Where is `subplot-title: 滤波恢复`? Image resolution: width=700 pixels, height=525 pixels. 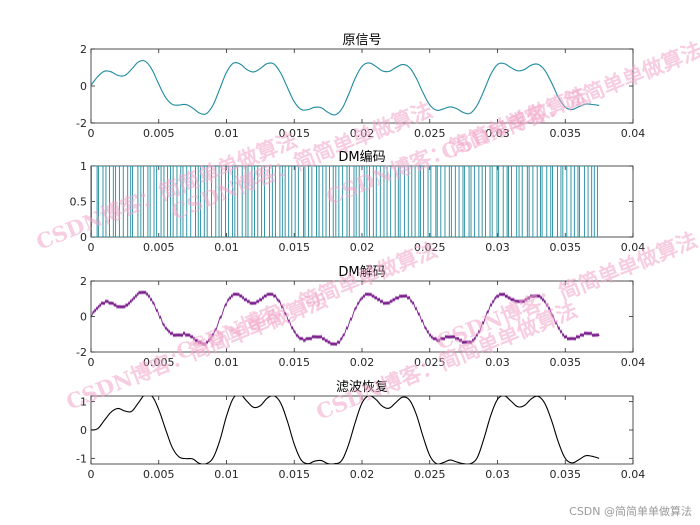
subplot-title: 滤波恢复 is located at coordinates (362, 387).